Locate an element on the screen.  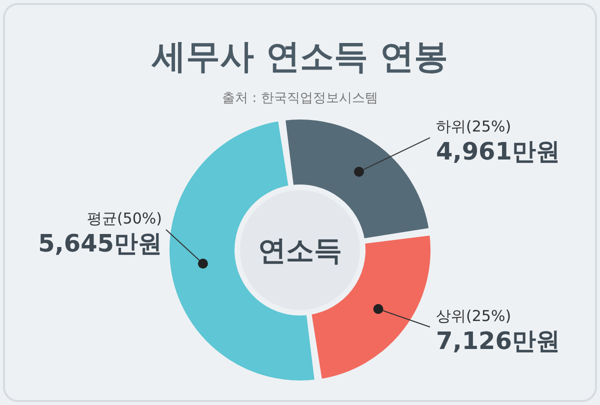
slice-label: 하위(25%) is located at coordinates (474, 127).